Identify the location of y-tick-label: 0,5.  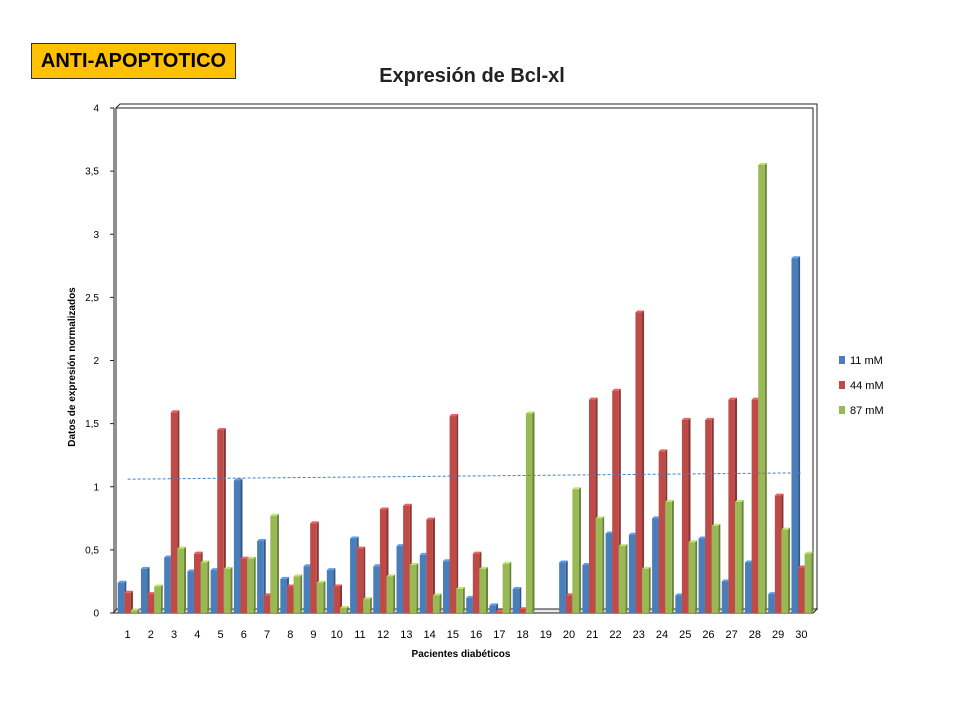
(92, 550).